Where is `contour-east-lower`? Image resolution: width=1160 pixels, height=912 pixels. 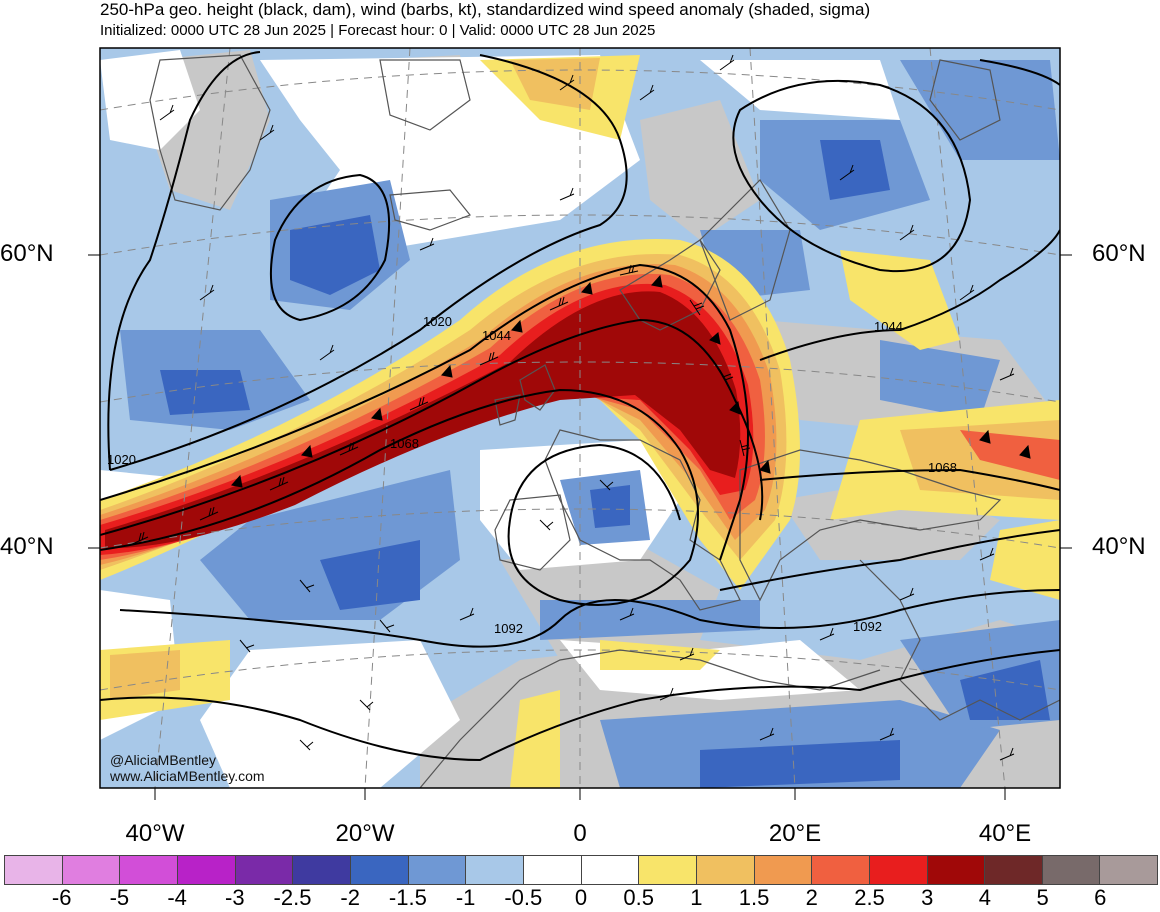
contour-east-lower is located at coordinates (889, 560).